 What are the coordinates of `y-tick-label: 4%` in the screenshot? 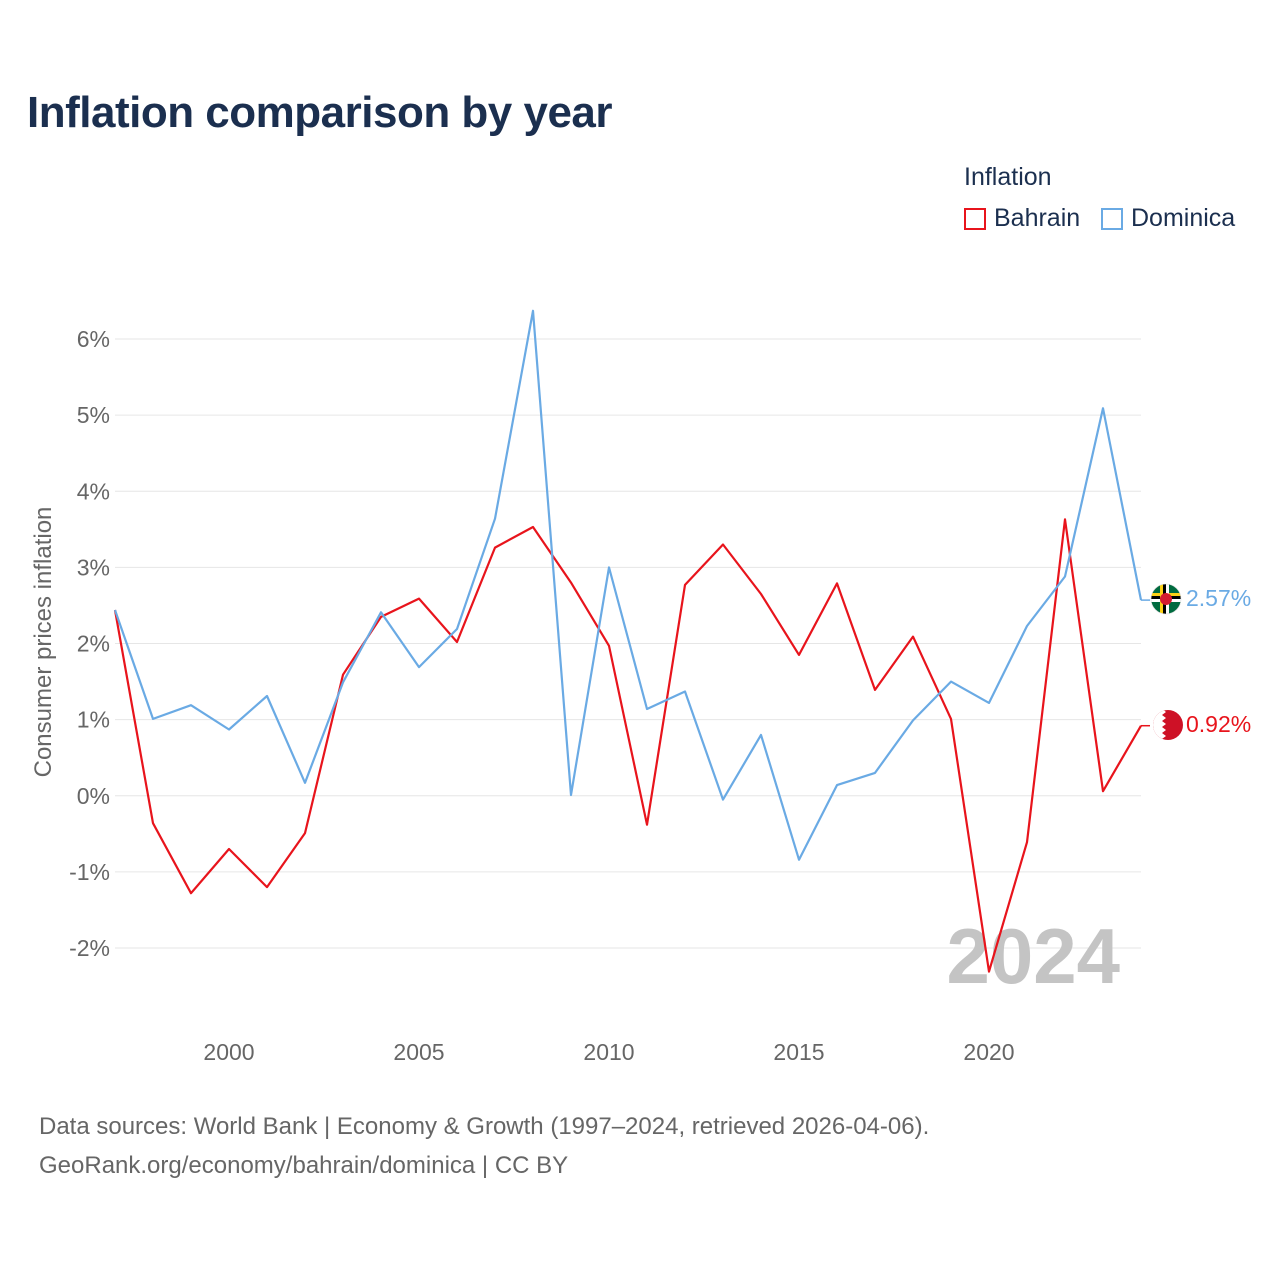 It's located at (93, 491).